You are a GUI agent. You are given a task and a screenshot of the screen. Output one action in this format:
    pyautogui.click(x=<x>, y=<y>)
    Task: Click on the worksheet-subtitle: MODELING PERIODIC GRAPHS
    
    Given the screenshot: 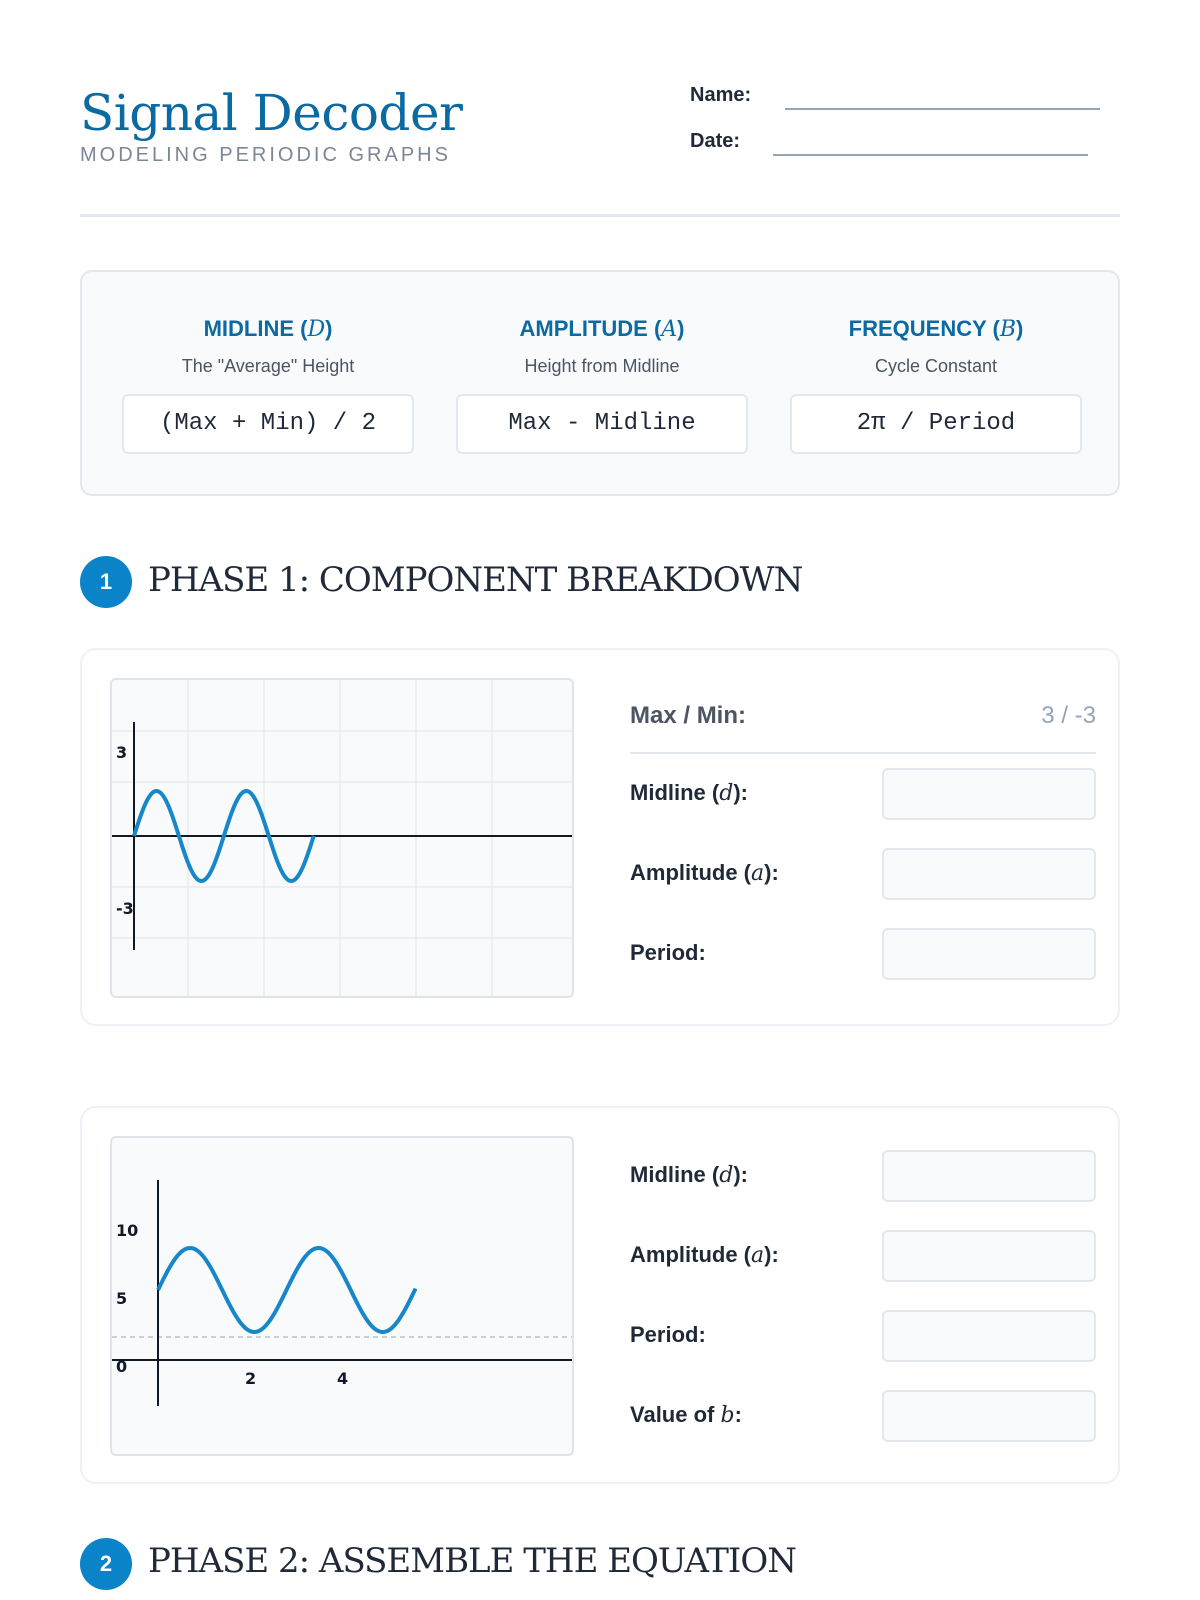 What is the action you would take?
    pyautogui.click(x=265, y=155)
    